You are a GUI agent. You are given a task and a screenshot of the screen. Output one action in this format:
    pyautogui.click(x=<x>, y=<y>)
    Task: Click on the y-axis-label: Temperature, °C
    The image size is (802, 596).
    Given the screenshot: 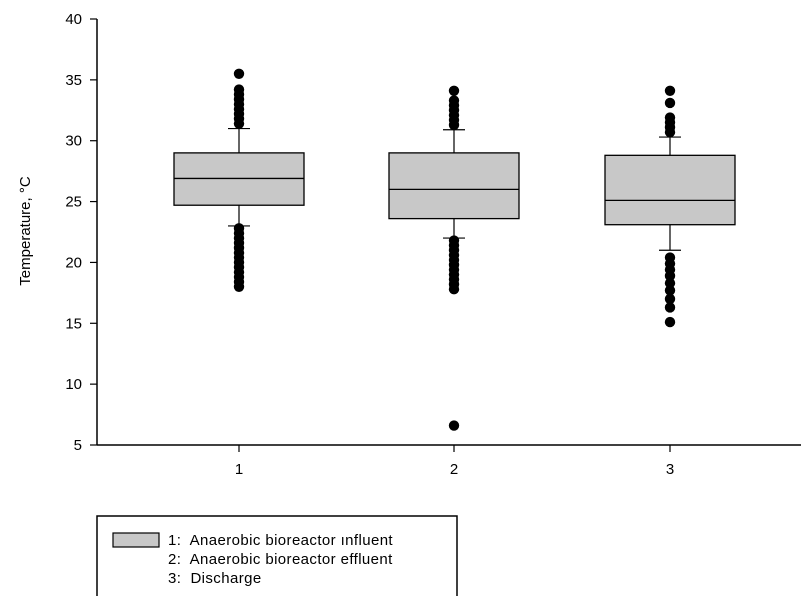 What is the action you would take?
    pyautogui.click(x=25, y=231)
    